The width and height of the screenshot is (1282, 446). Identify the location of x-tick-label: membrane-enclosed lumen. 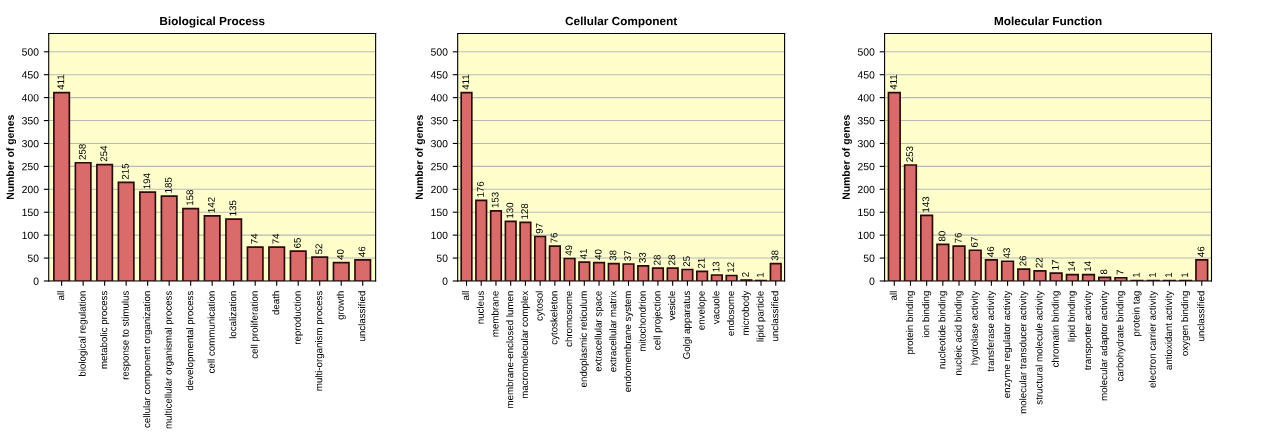
(510, 349).